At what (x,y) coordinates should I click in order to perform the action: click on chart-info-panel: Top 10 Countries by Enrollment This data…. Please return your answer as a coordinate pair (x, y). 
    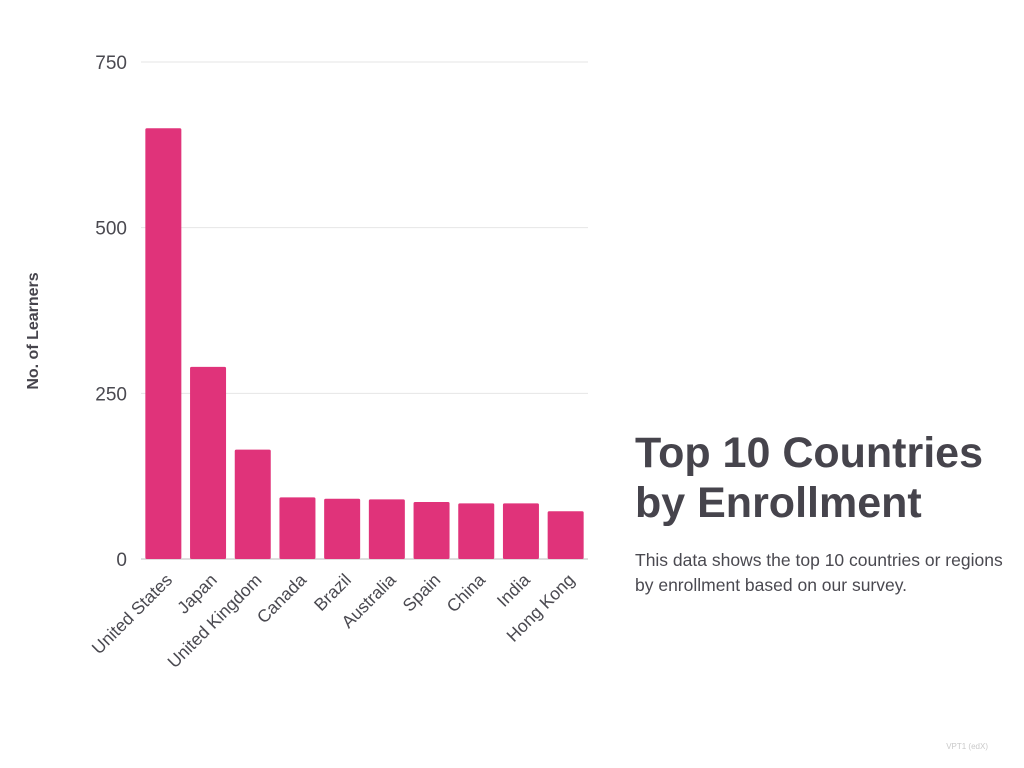
    Looking at the image, I should click on (820, 513).